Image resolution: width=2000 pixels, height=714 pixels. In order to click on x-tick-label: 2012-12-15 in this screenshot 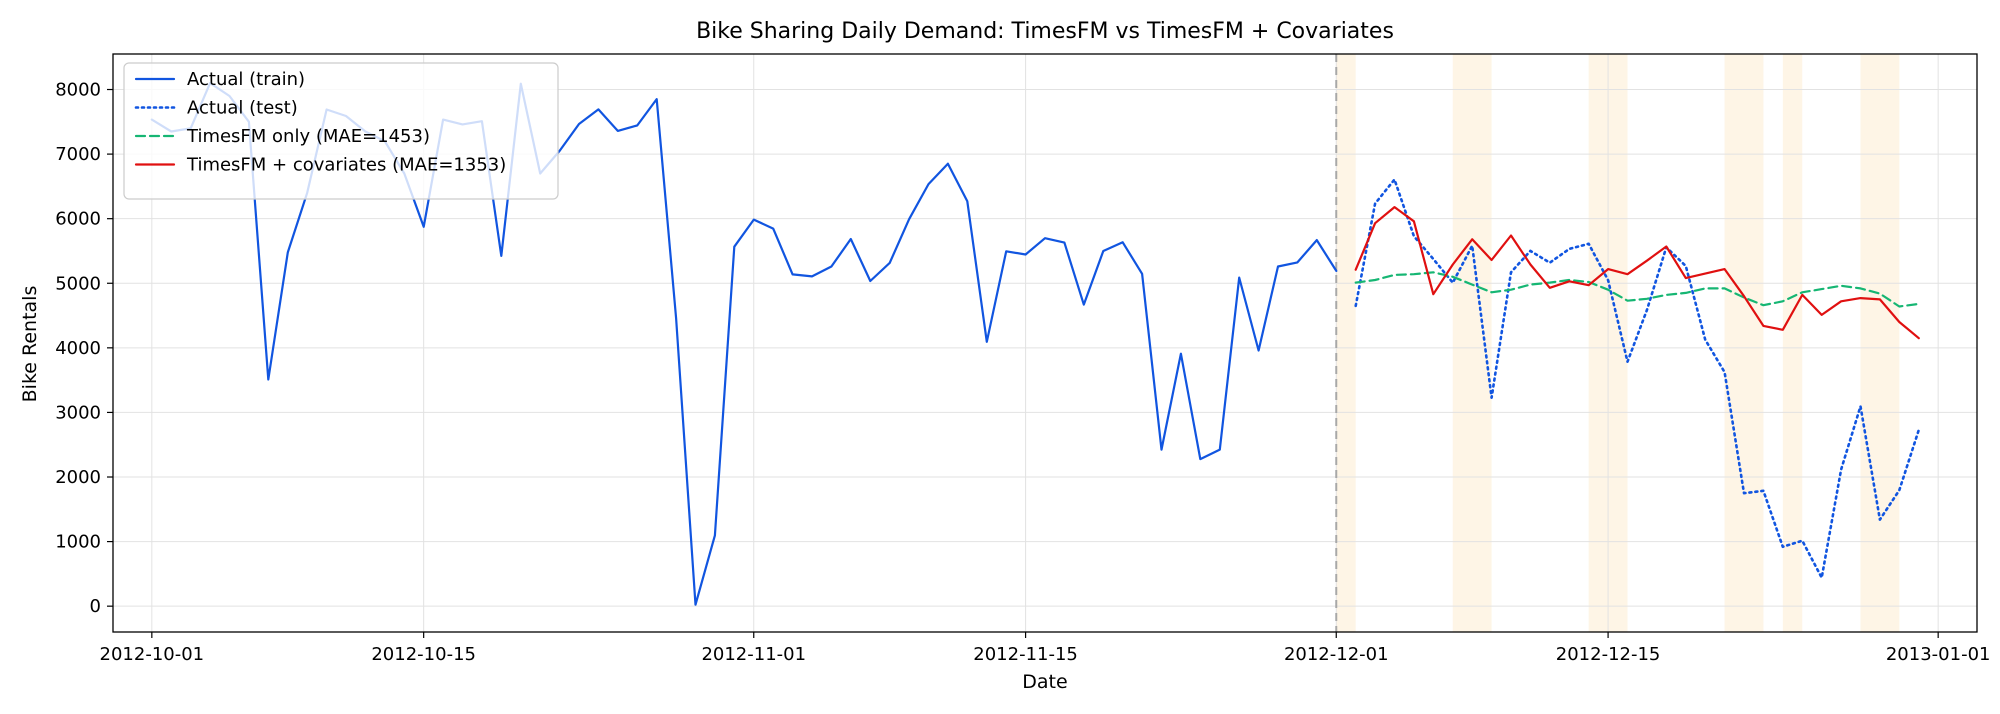, I will do `click(1608, 654)`.